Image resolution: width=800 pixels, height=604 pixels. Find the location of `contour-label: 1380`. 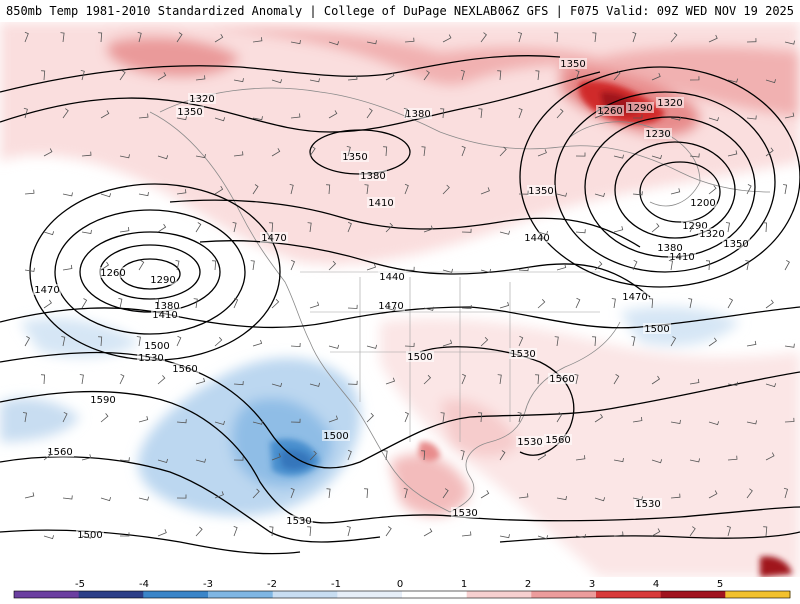

contour-label: 1380 is located at coordinates (417, 114).